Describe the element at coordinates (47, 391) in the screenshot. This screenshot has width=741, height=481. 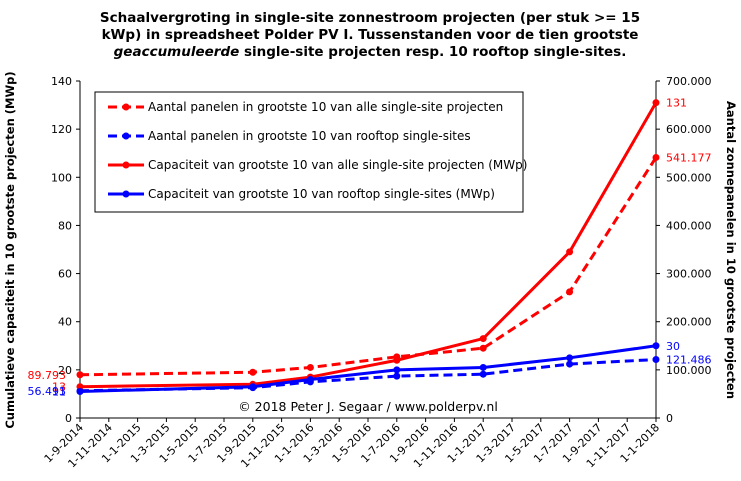
I see `data-label: 56.493` at that location.